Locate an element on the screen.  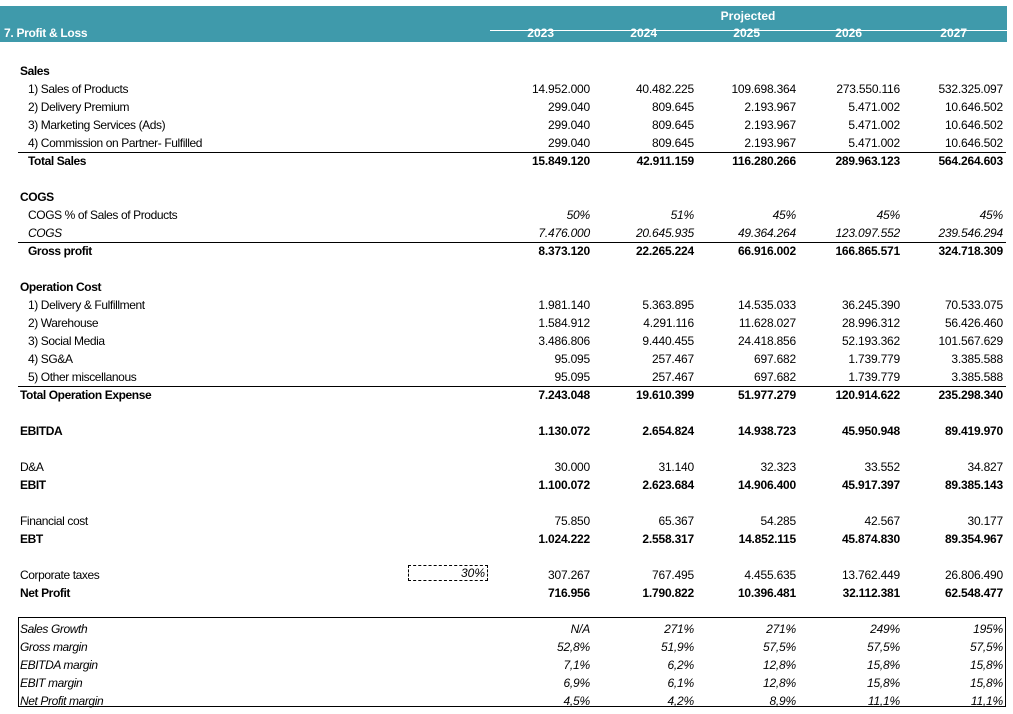
row-label: 2) Warehouse is located at coordinates (63, 323).